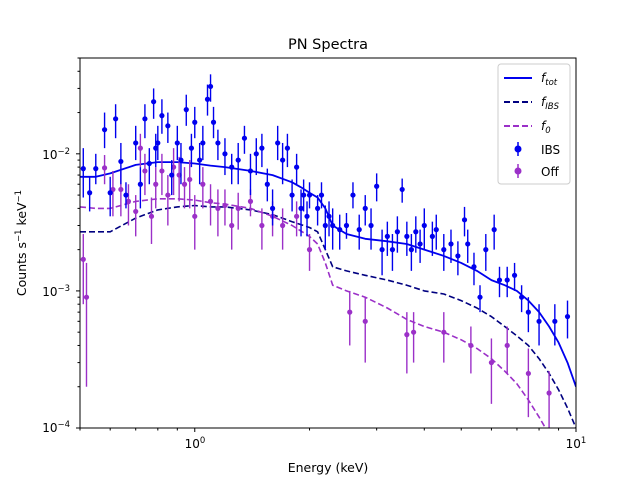 Image resolution: width=640 pixels, height=480 pixels. I want to click on y-axis-label: Counts s−1 keV−1, so click(21, 243).